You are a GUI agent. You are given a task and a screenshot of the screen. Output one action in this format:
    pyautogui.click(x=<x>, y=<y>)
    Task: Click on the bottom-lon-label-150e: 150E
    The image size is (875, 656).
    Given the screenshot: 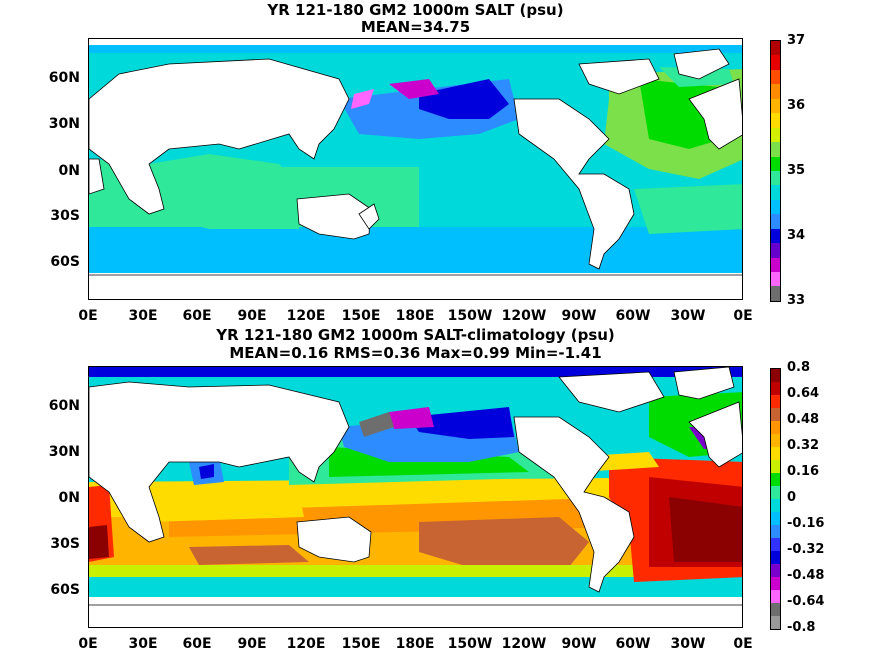 What is the action you would take?
    pyautogui.click(x=361, y=644)
    